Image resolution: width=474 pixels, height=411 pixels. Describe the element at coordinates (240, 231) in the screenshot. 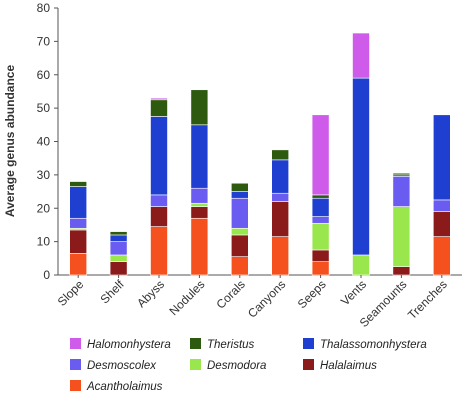

I see `bar-corals-desmodora` at that location.